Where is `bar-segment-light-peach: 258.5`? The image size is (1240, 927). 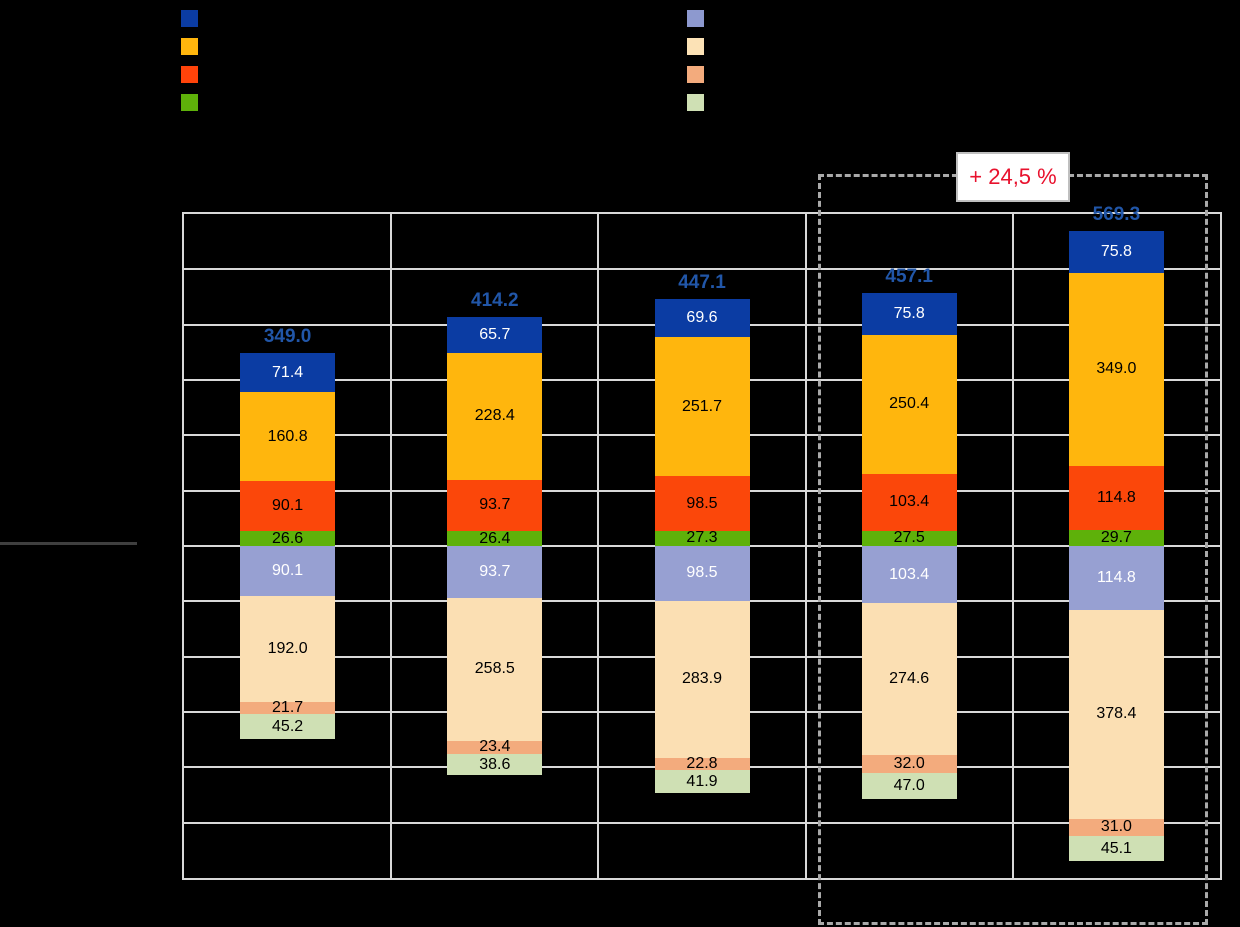
bar-segment-light-peach: 258.5 is located at coordinates (495, 669).